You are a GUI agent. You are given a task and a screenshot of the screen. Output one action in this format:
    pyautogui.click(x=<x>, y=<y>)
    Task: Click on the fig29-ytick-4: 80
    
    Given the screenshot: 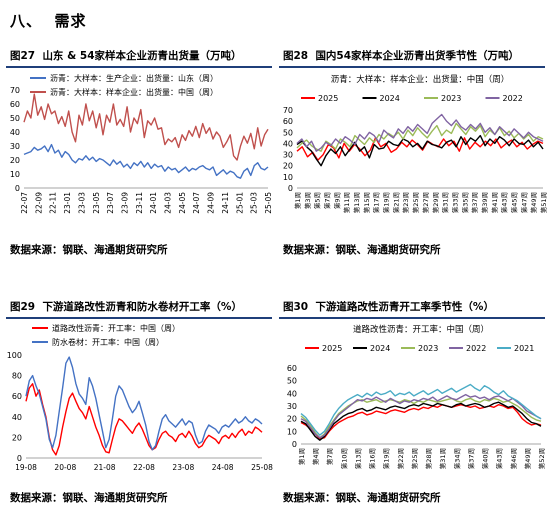 What is the action you would take?
    pyautogui.click(x=17, y=376)
    